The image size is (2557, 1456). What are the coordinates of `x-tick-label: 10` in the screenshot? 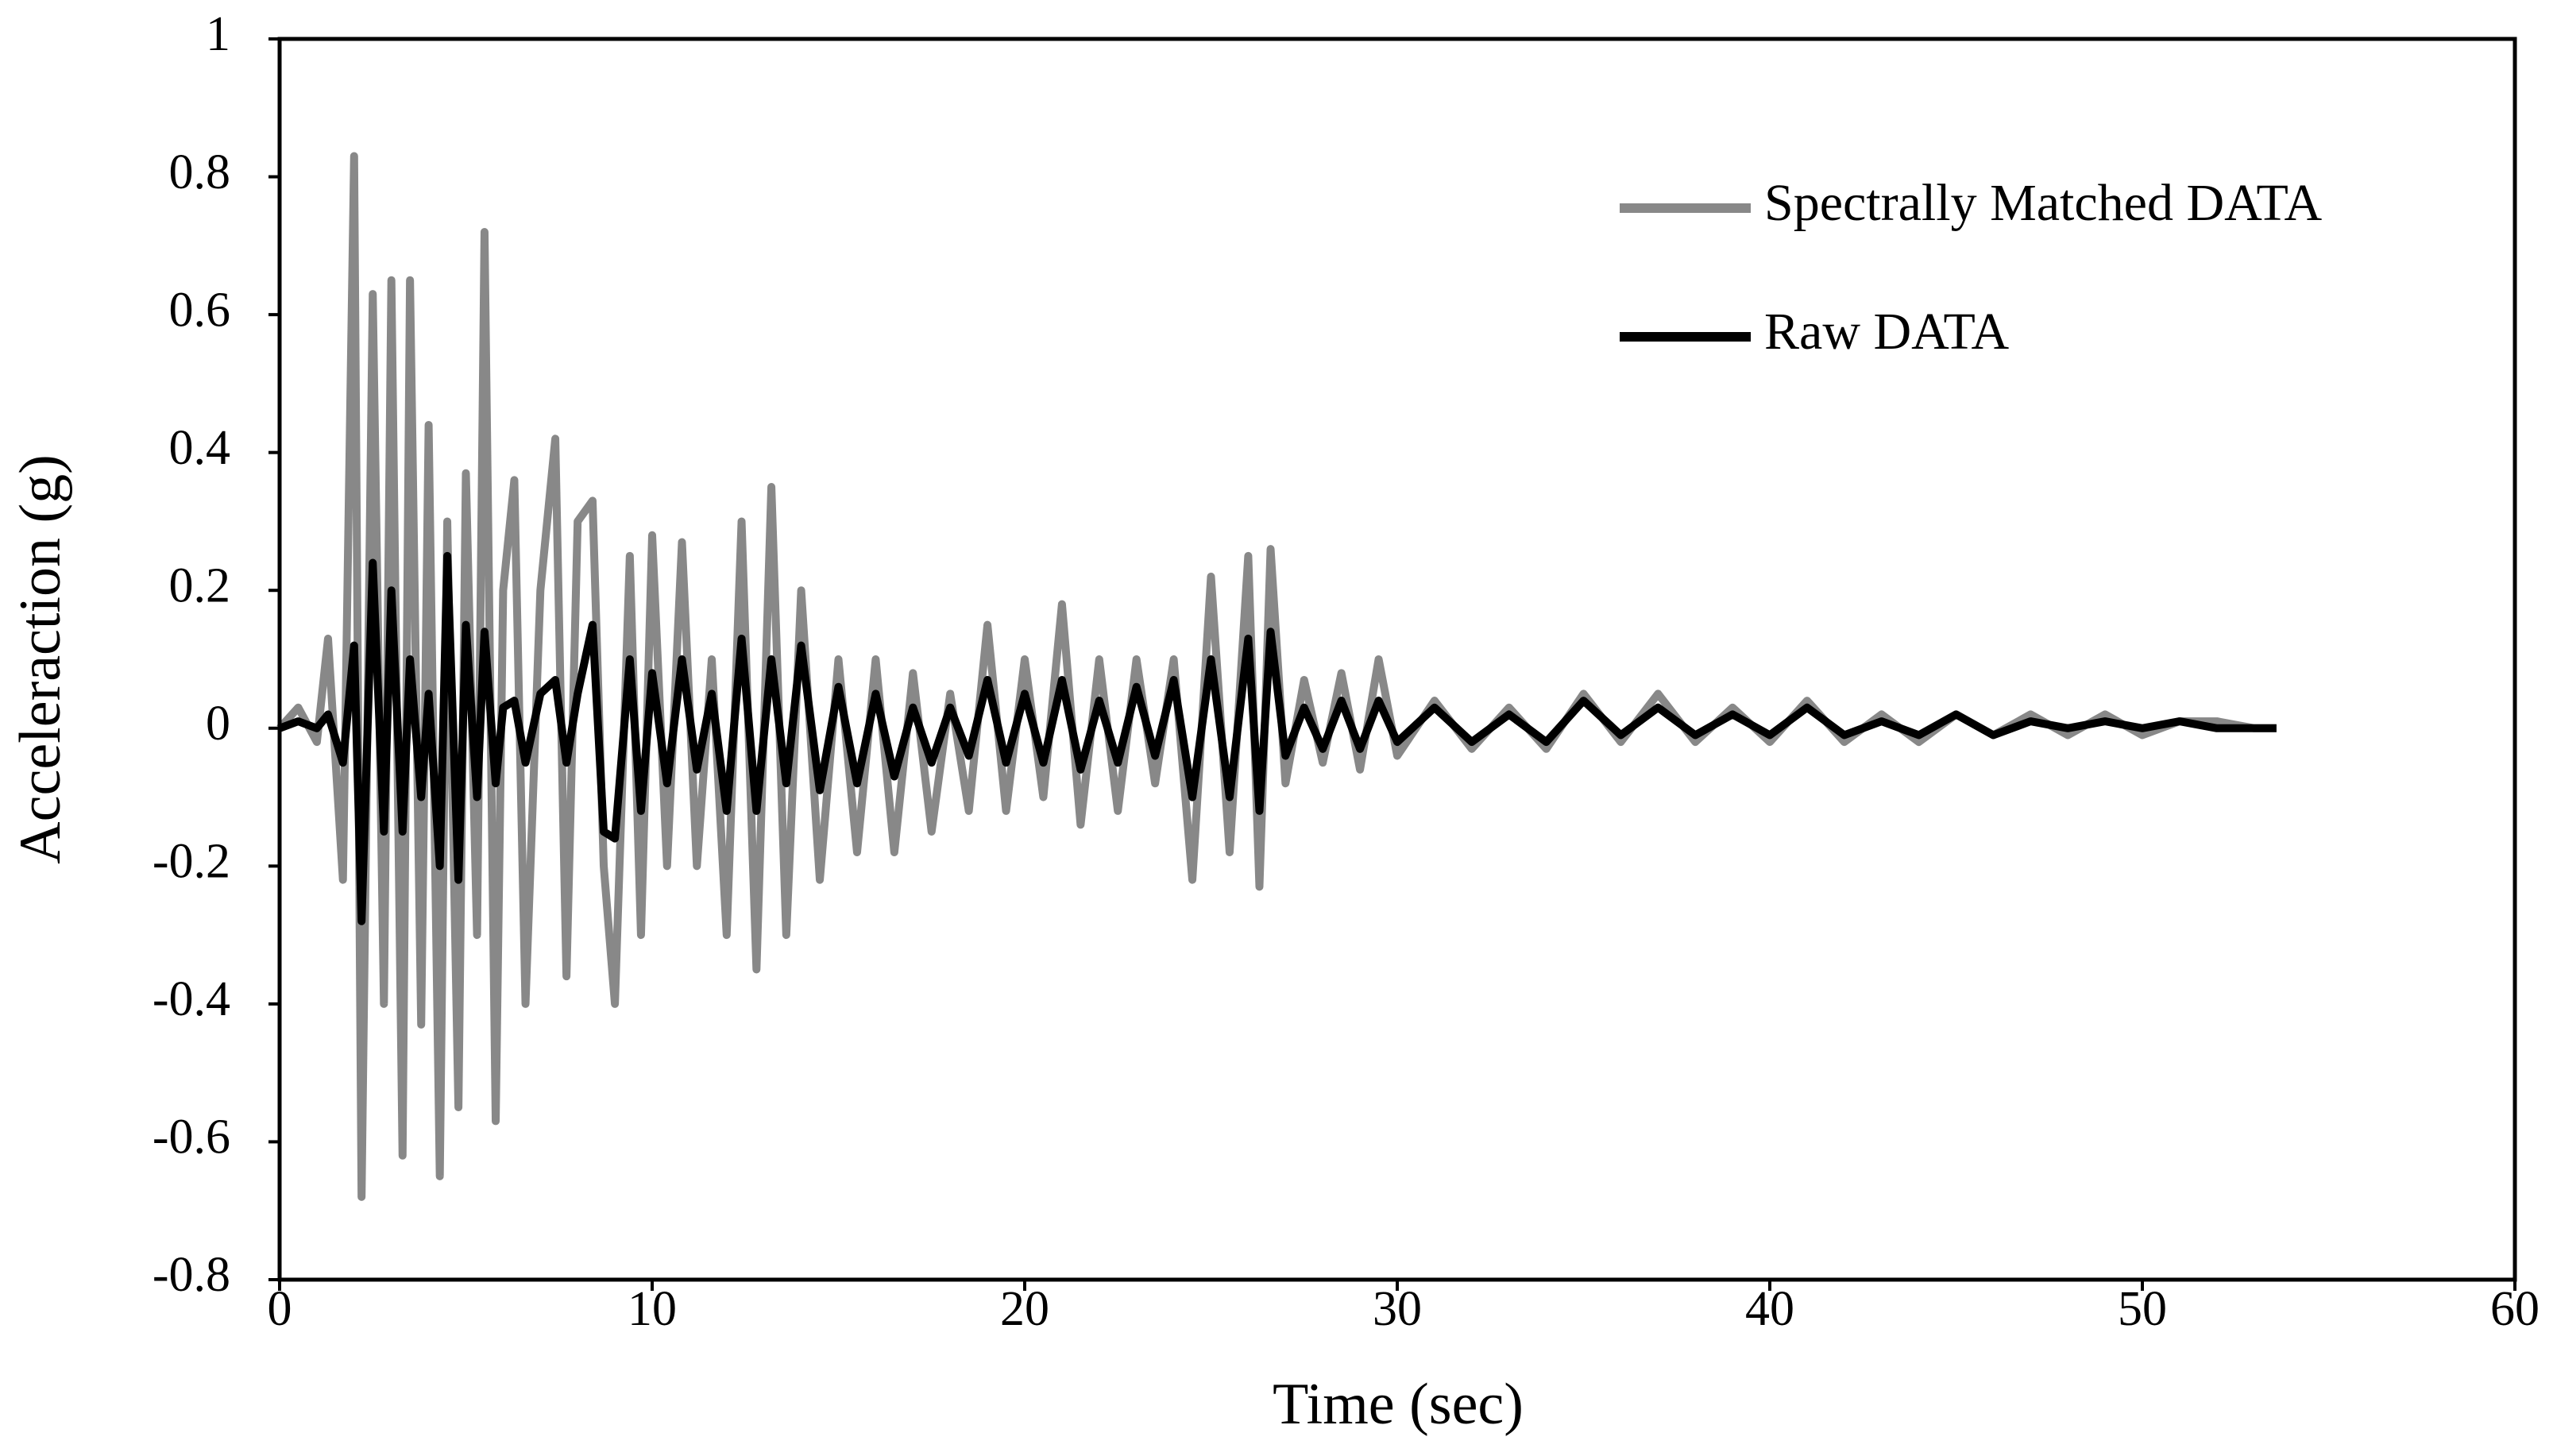 It's located at (653, 1309).